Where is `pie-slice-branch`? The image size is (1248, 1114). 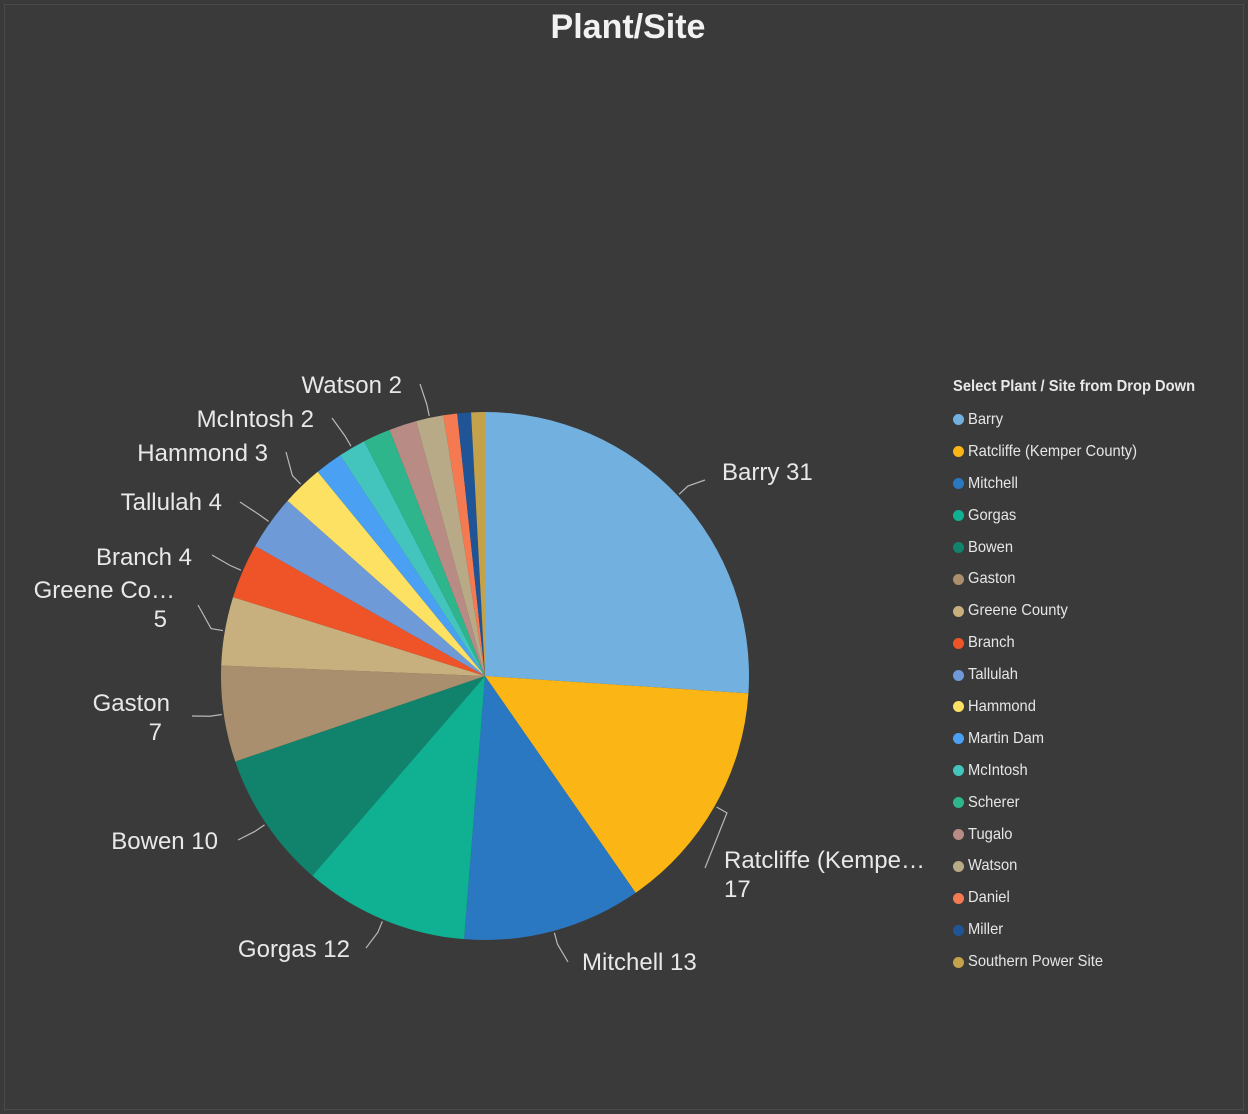 pie-slice-branch is located at coordinates (359, 611).